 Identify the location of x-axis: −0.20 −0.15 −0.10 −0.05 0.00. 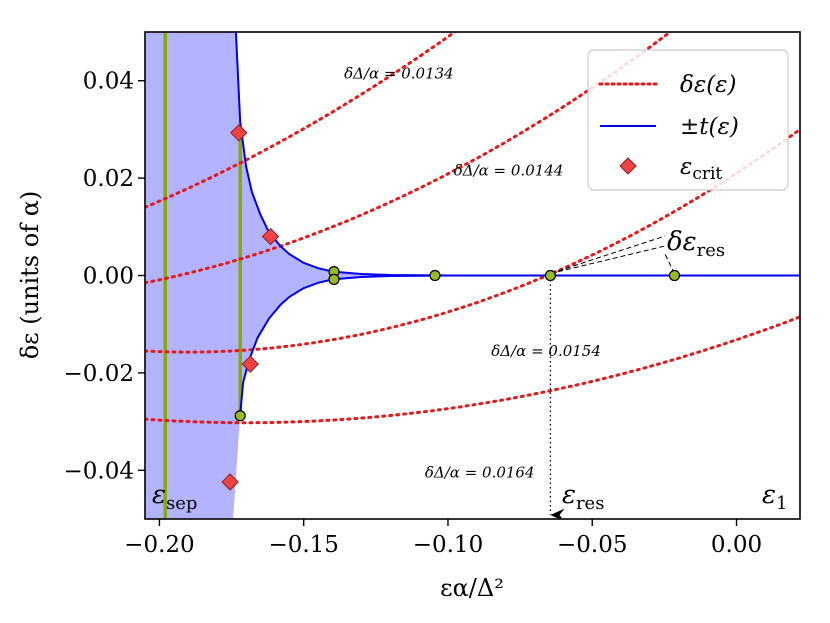
(443, 538).